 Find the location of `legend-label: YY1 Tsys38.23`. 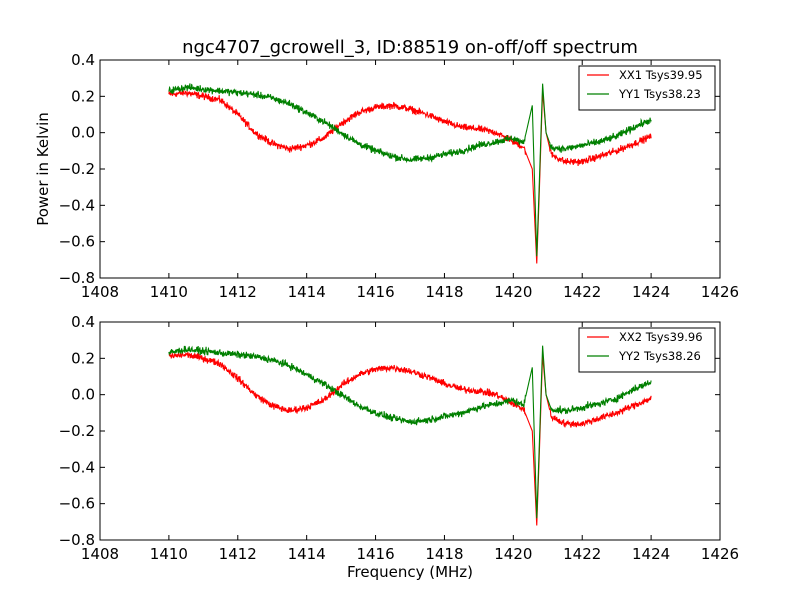

legend-label: YY1 Tsys38.23 is located at coordinates (659, 94).